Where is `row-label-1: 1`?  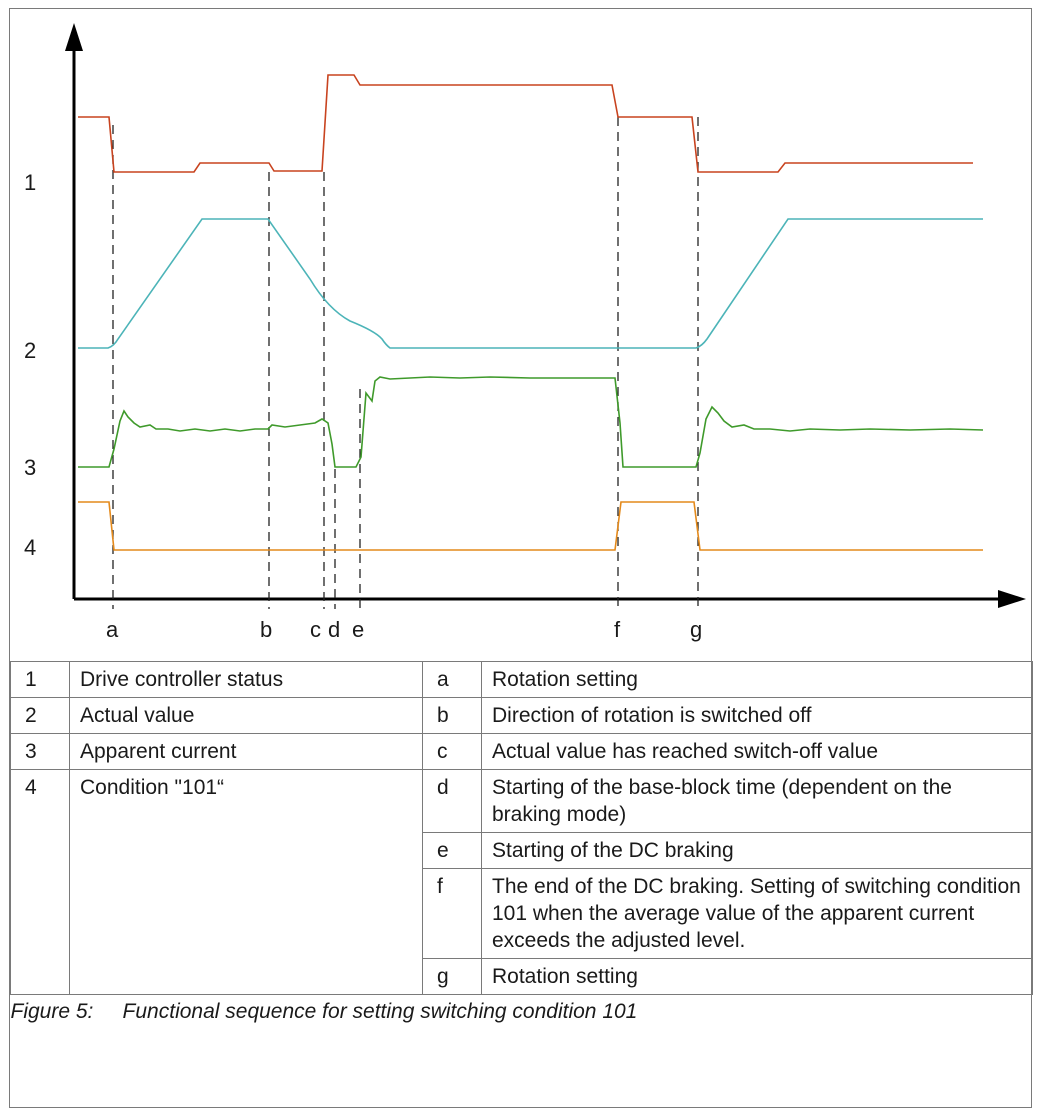 row-label-1: 1 is located at coordinates (30, 182).